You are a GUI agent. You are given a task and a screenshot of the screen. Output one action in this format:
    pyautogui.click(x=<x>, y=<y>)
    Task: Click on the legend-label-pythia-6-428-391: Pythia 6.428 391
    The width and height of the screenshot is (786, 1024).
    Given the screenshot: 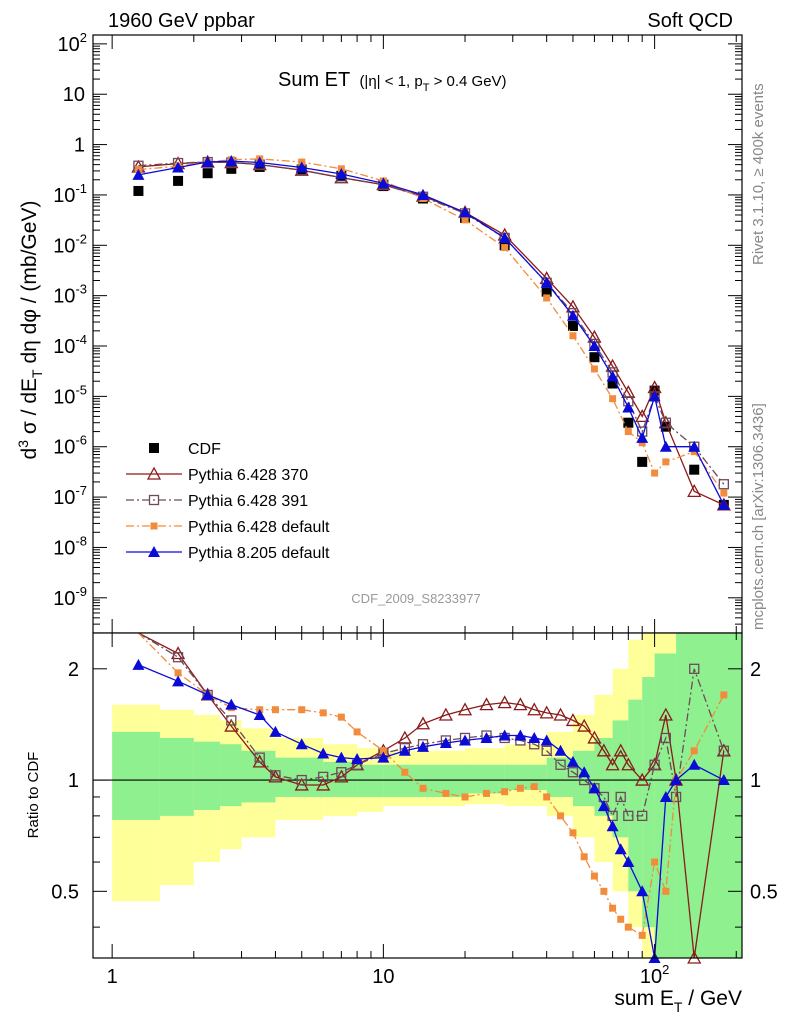 What is the action you would take?
    pyautogui.click(x=248, y=501)
    